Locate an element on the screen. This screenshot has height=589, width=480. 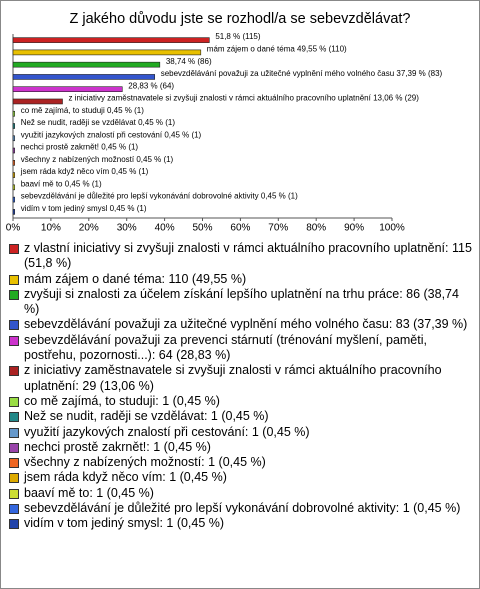
legend-item: vidím v tom jediný smysl: 1 (0,45 %) is located at coordinates (240, 523).